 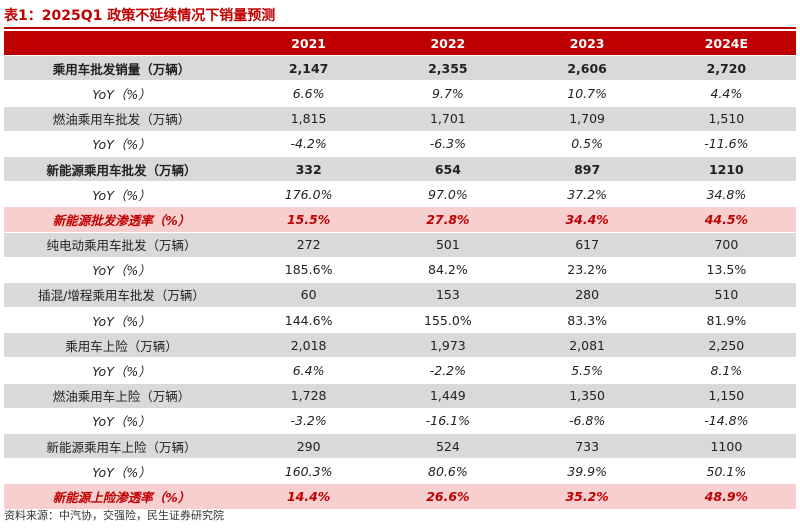 I want to click on table-cell: 1,510, so click(x=726, y=119).